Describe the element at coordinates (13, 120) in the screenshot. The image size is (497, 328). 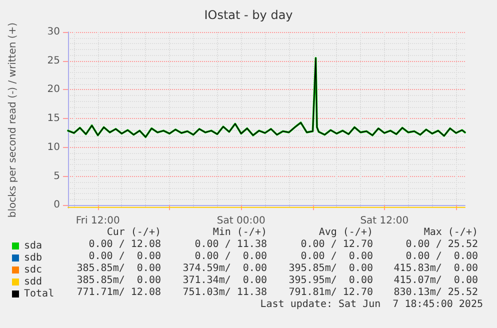
I see `y-axis-title: blocks per second read (-) / written (+)` at that location.